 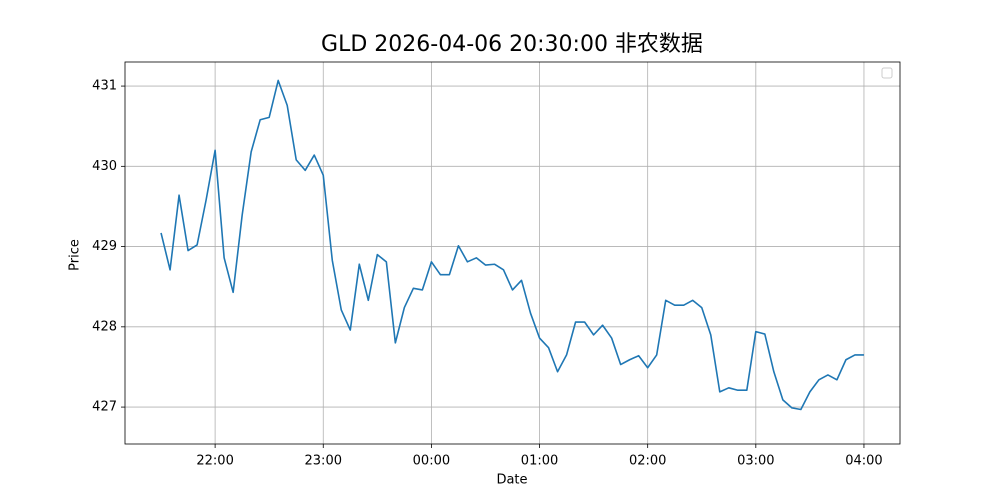 What do you see at coordinates (323, 461) in the screenshot?
I see `x-tick-label: 23:00` at bounding box center [323, 461].